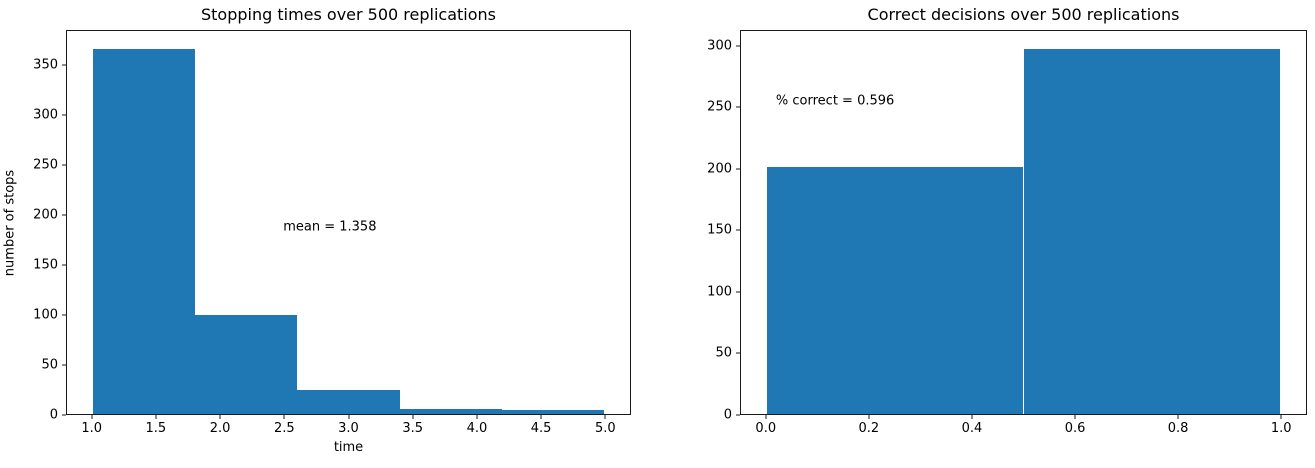  What do you see at coordinates (835, 101) in the screenshot?
I see `percent-correct-annotation: % correct = 0.596` at bounding box center [835, 101].